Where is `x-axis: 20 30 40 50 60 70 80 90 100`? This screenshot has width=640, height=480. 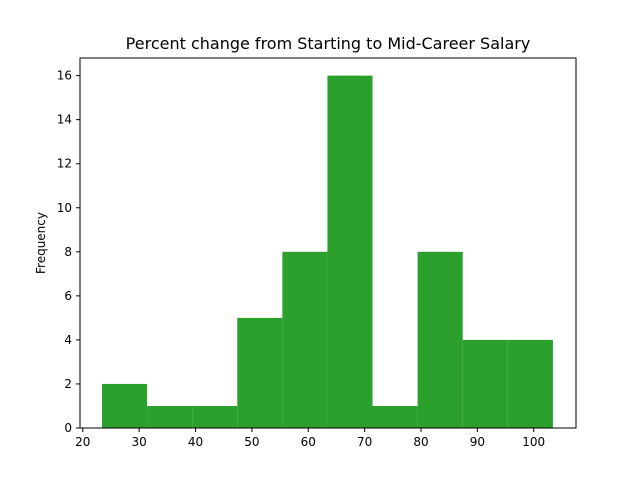 x-axis: 20 30 40 50 60 70 80 90 100 is located at coordinates (310, 438).